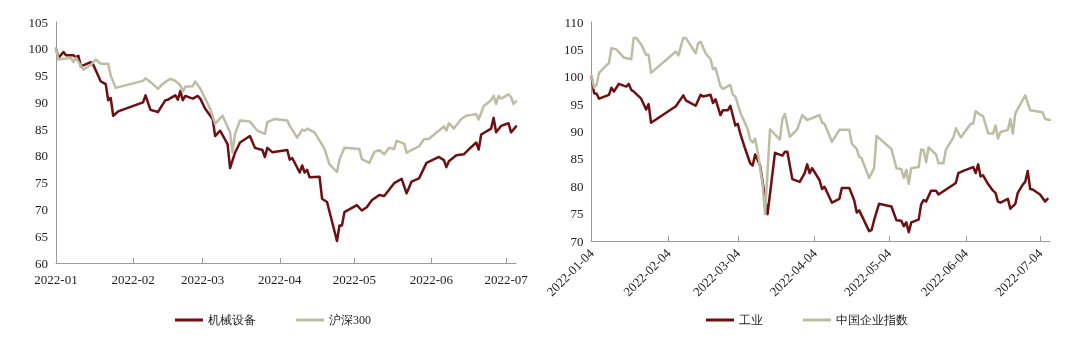 This screenshot has height=341, width=1080. I want to click on x-tick-label: 2022-03, so click(203, 279).